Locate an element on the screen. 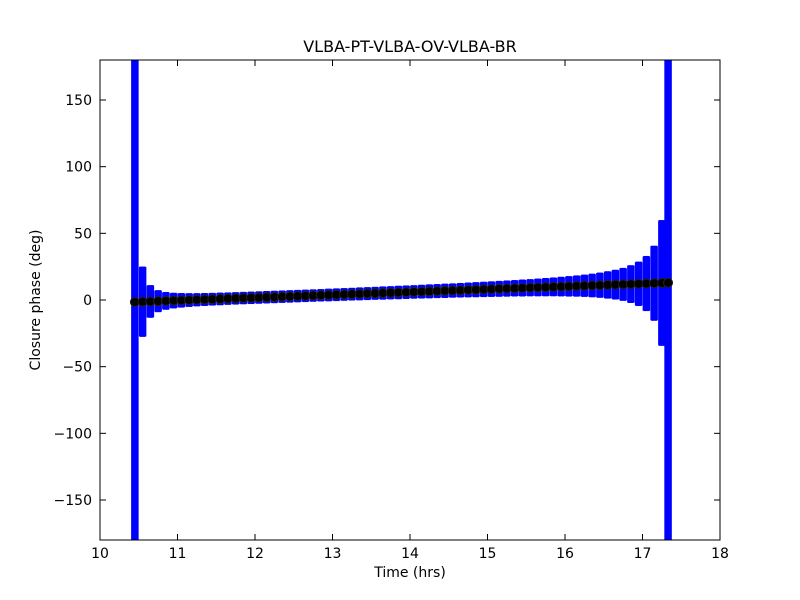  y-tick-label: −50 is located at coordinates (77, 368).